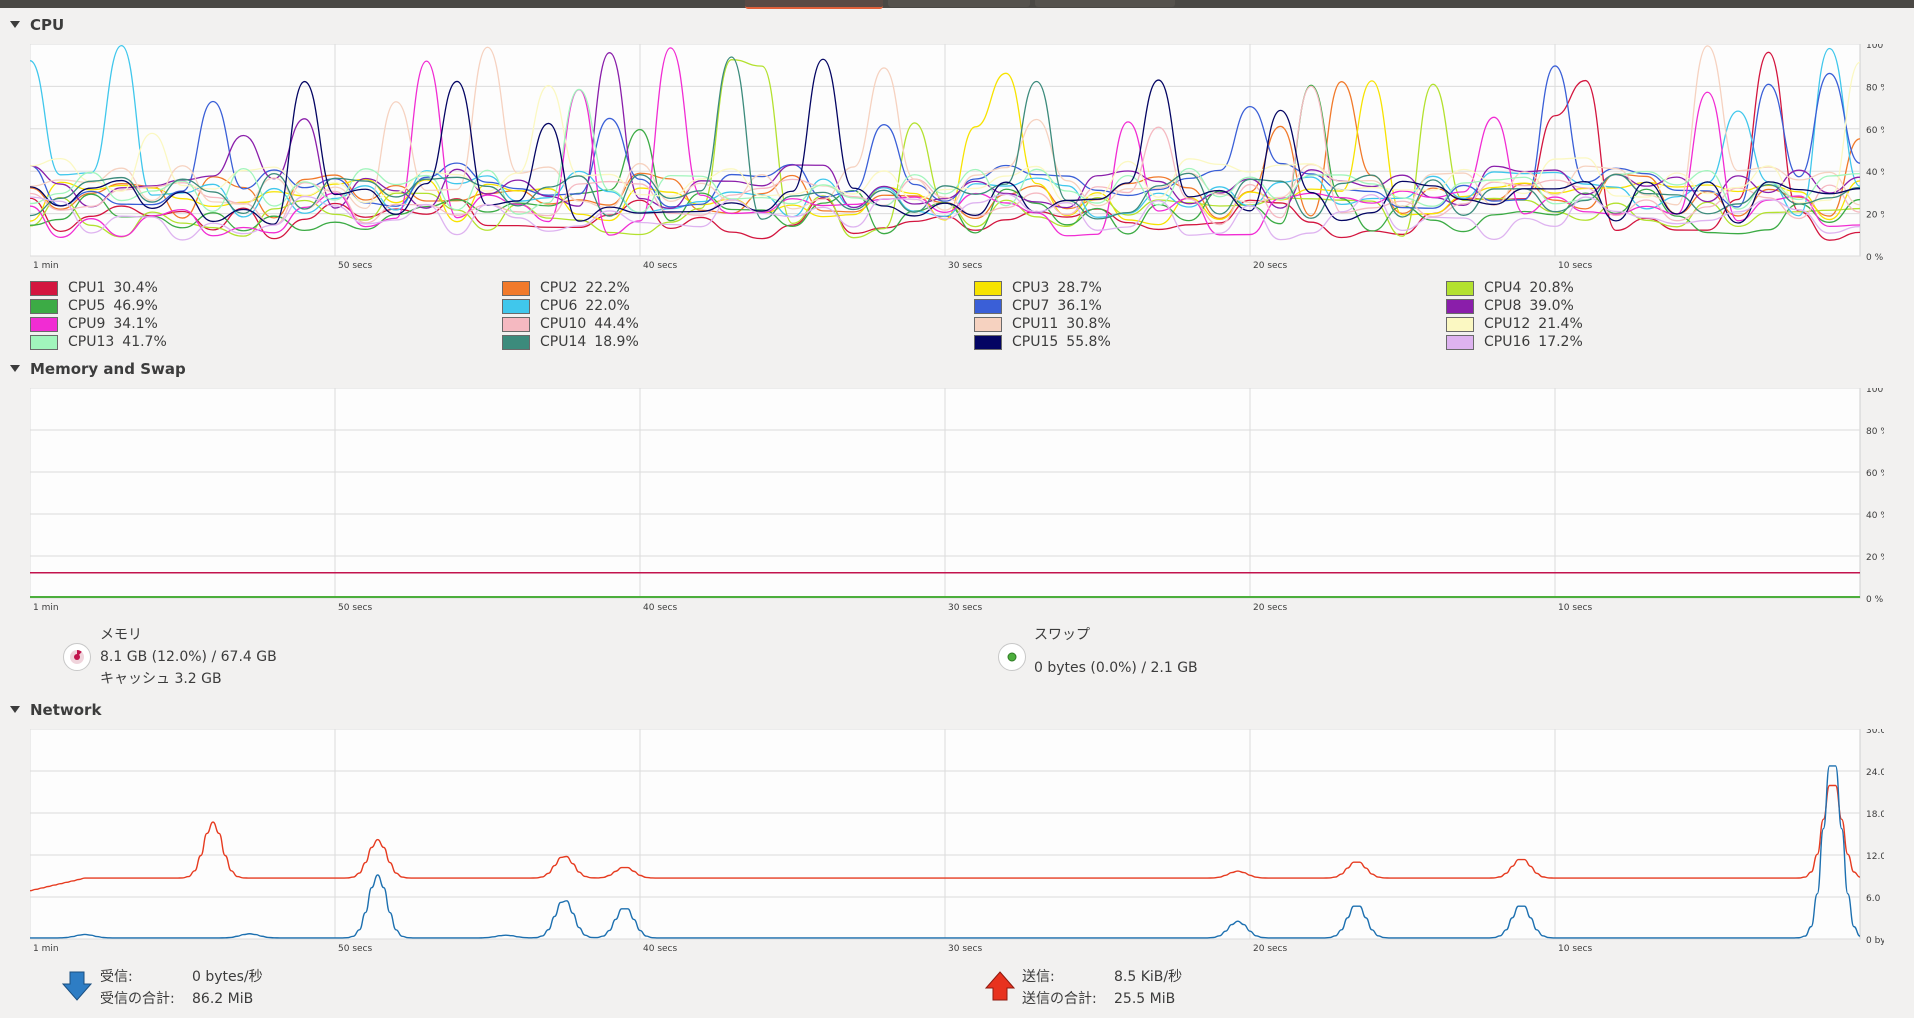 This screenshot has width=1914, height=1018. I want to click on total-sent-value: 25.5 MiB, so click(1145, 999).